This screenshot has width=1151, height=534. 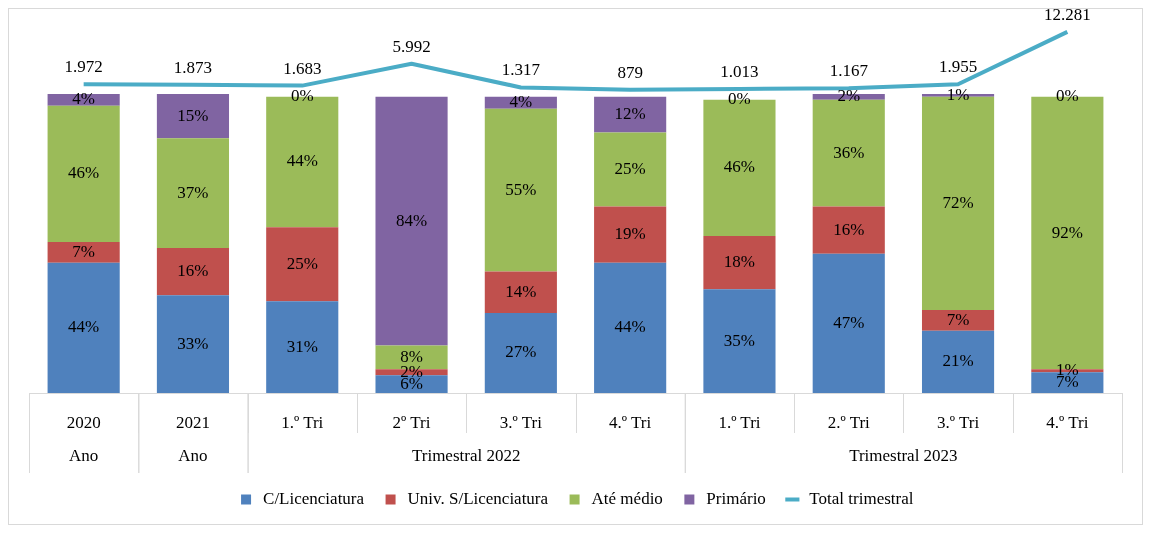 I want to click on data-label: 12.281, so click(x=1067, y=14).